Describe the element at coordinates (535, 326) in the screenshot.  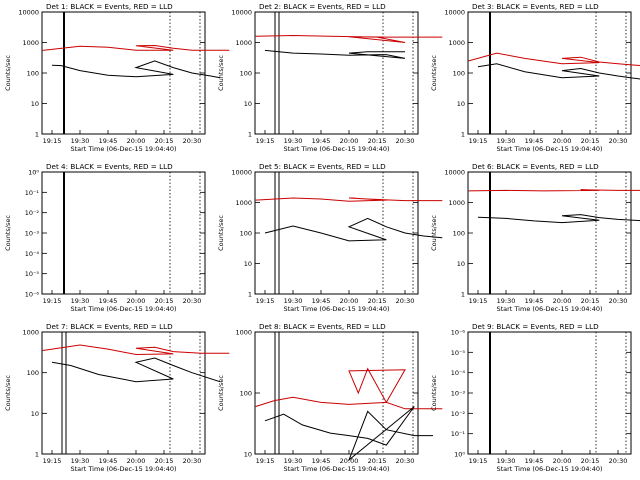
I see `panel-title: Det 9: BLACK = Events, RED = LLD` at that location.